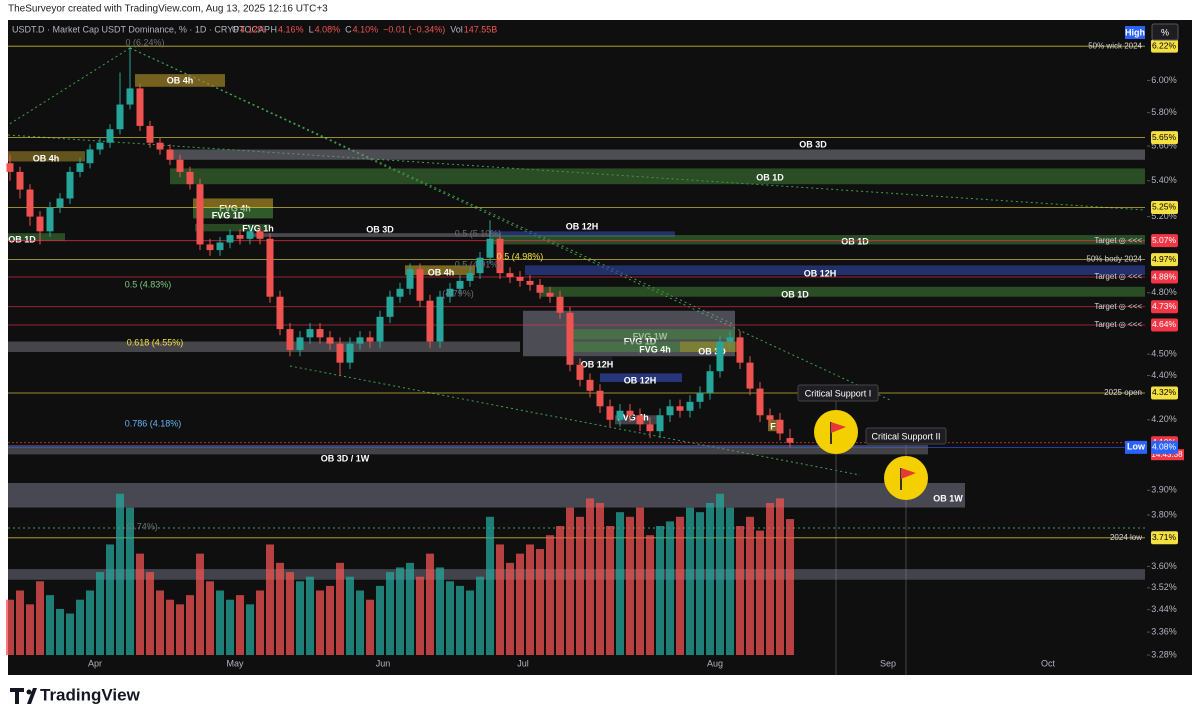 Image resolution: width=1200 pixels, height=717 pixels. Describe the element at coordinates (1164, 45) in the screenshot. I see `price-badge-label: 6.22%` at that location.